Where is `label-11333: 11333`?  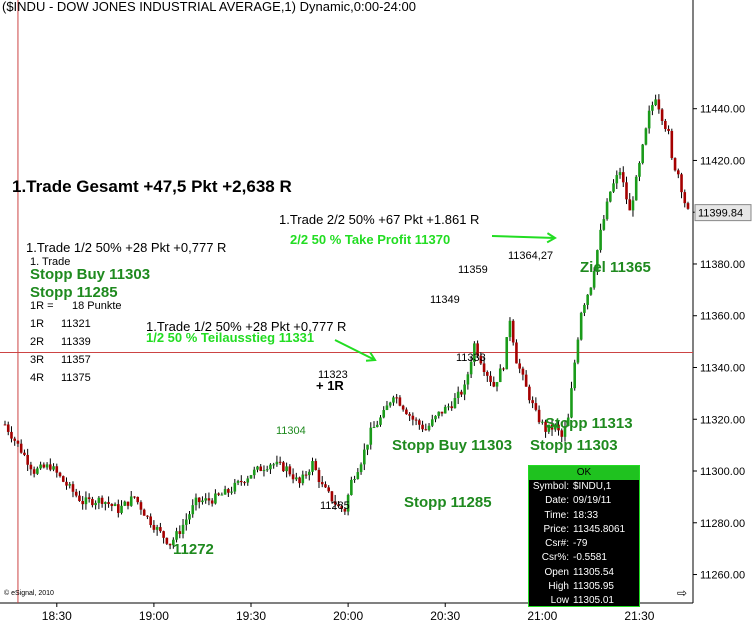 label-11333: 11333 is located at coordinates (471, 358).